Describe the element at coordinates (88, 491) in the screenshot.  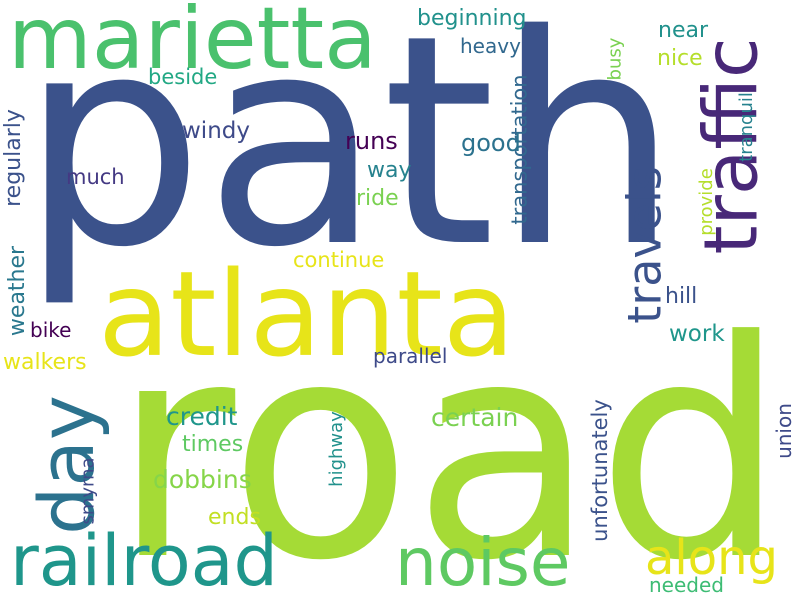
I see `word-smyrna: smyrna` at that location.